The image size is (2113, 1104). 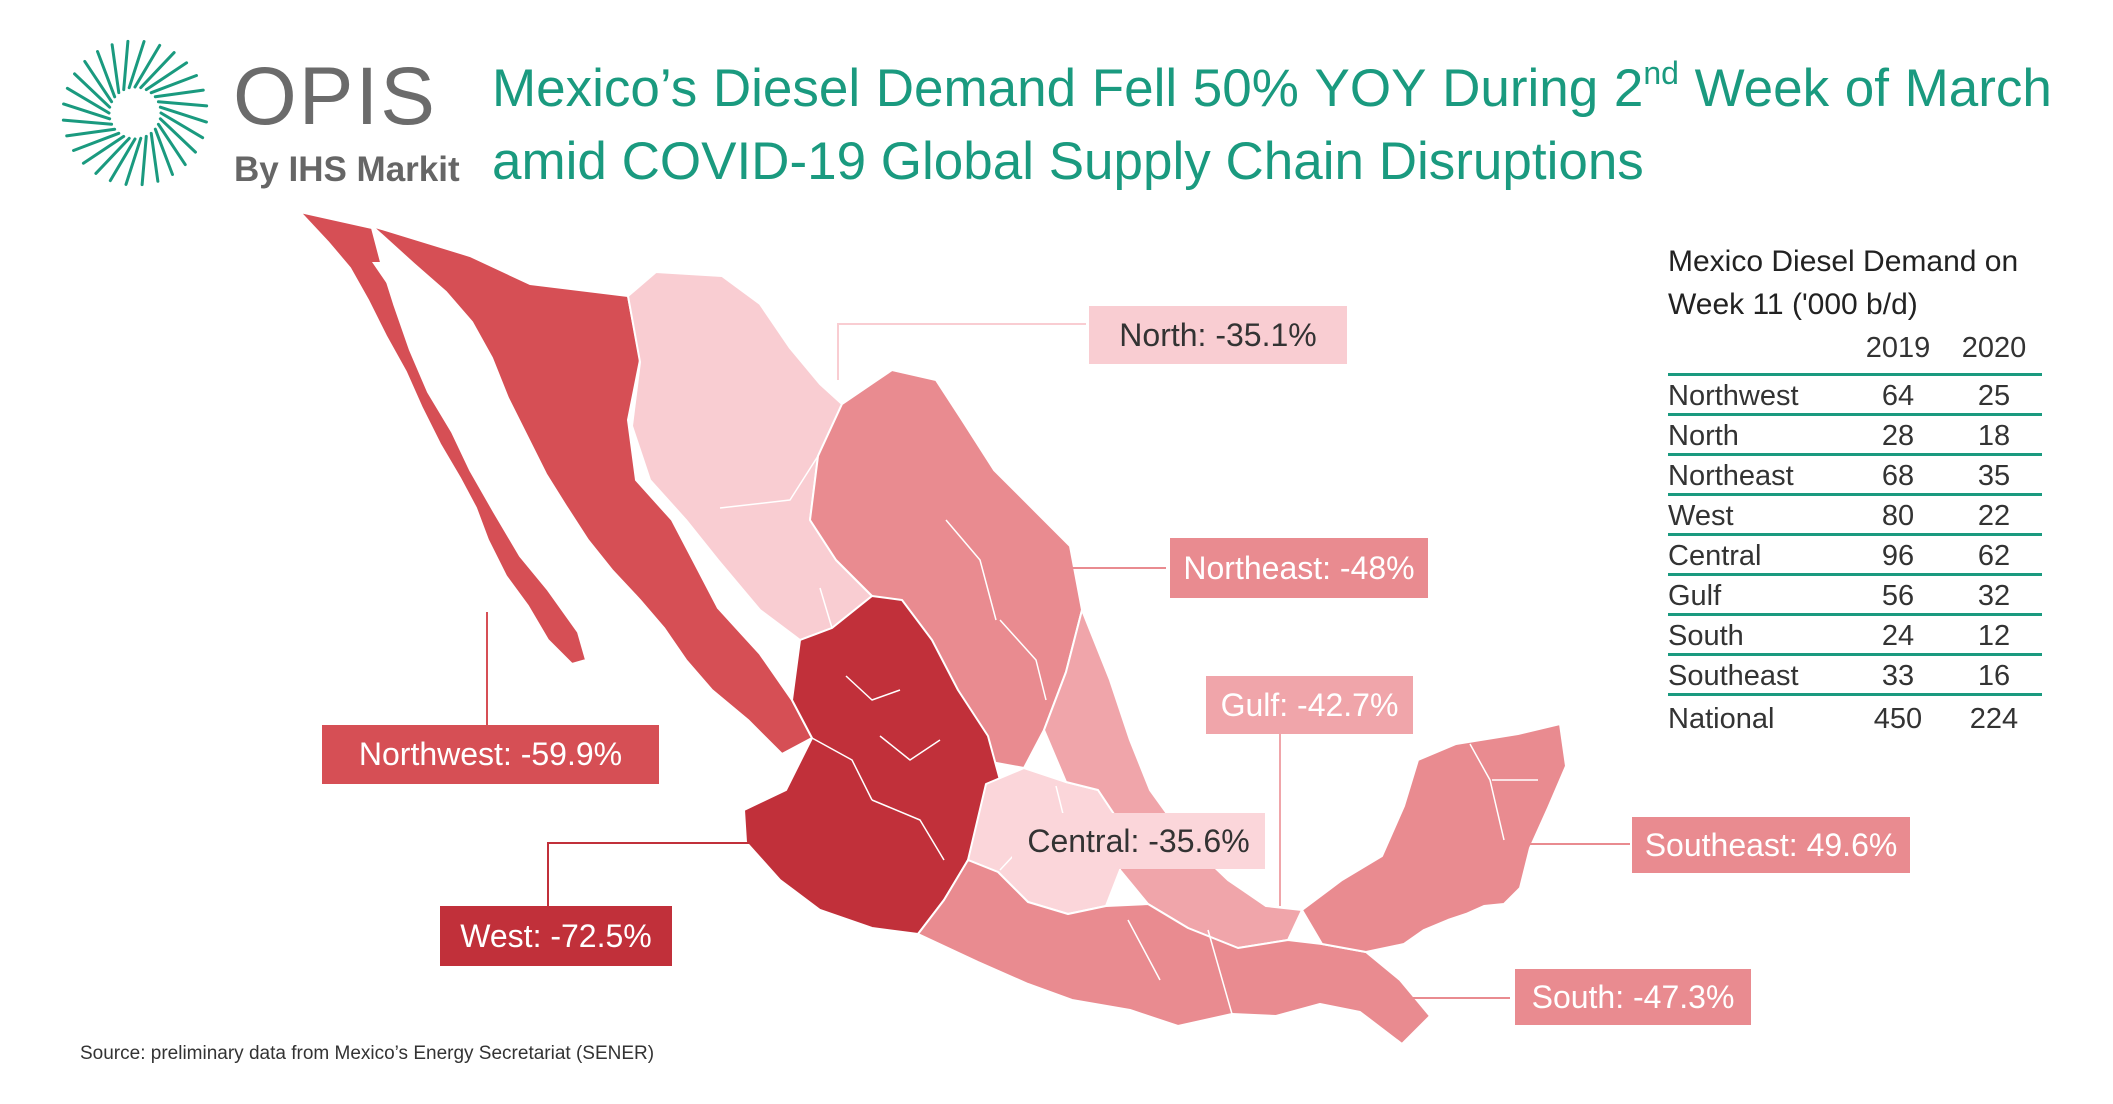 What do you see at coordinates (1994, 396) in the screenshot?
I see `row-value-2020: 25` at bounding box center [1994, 396].